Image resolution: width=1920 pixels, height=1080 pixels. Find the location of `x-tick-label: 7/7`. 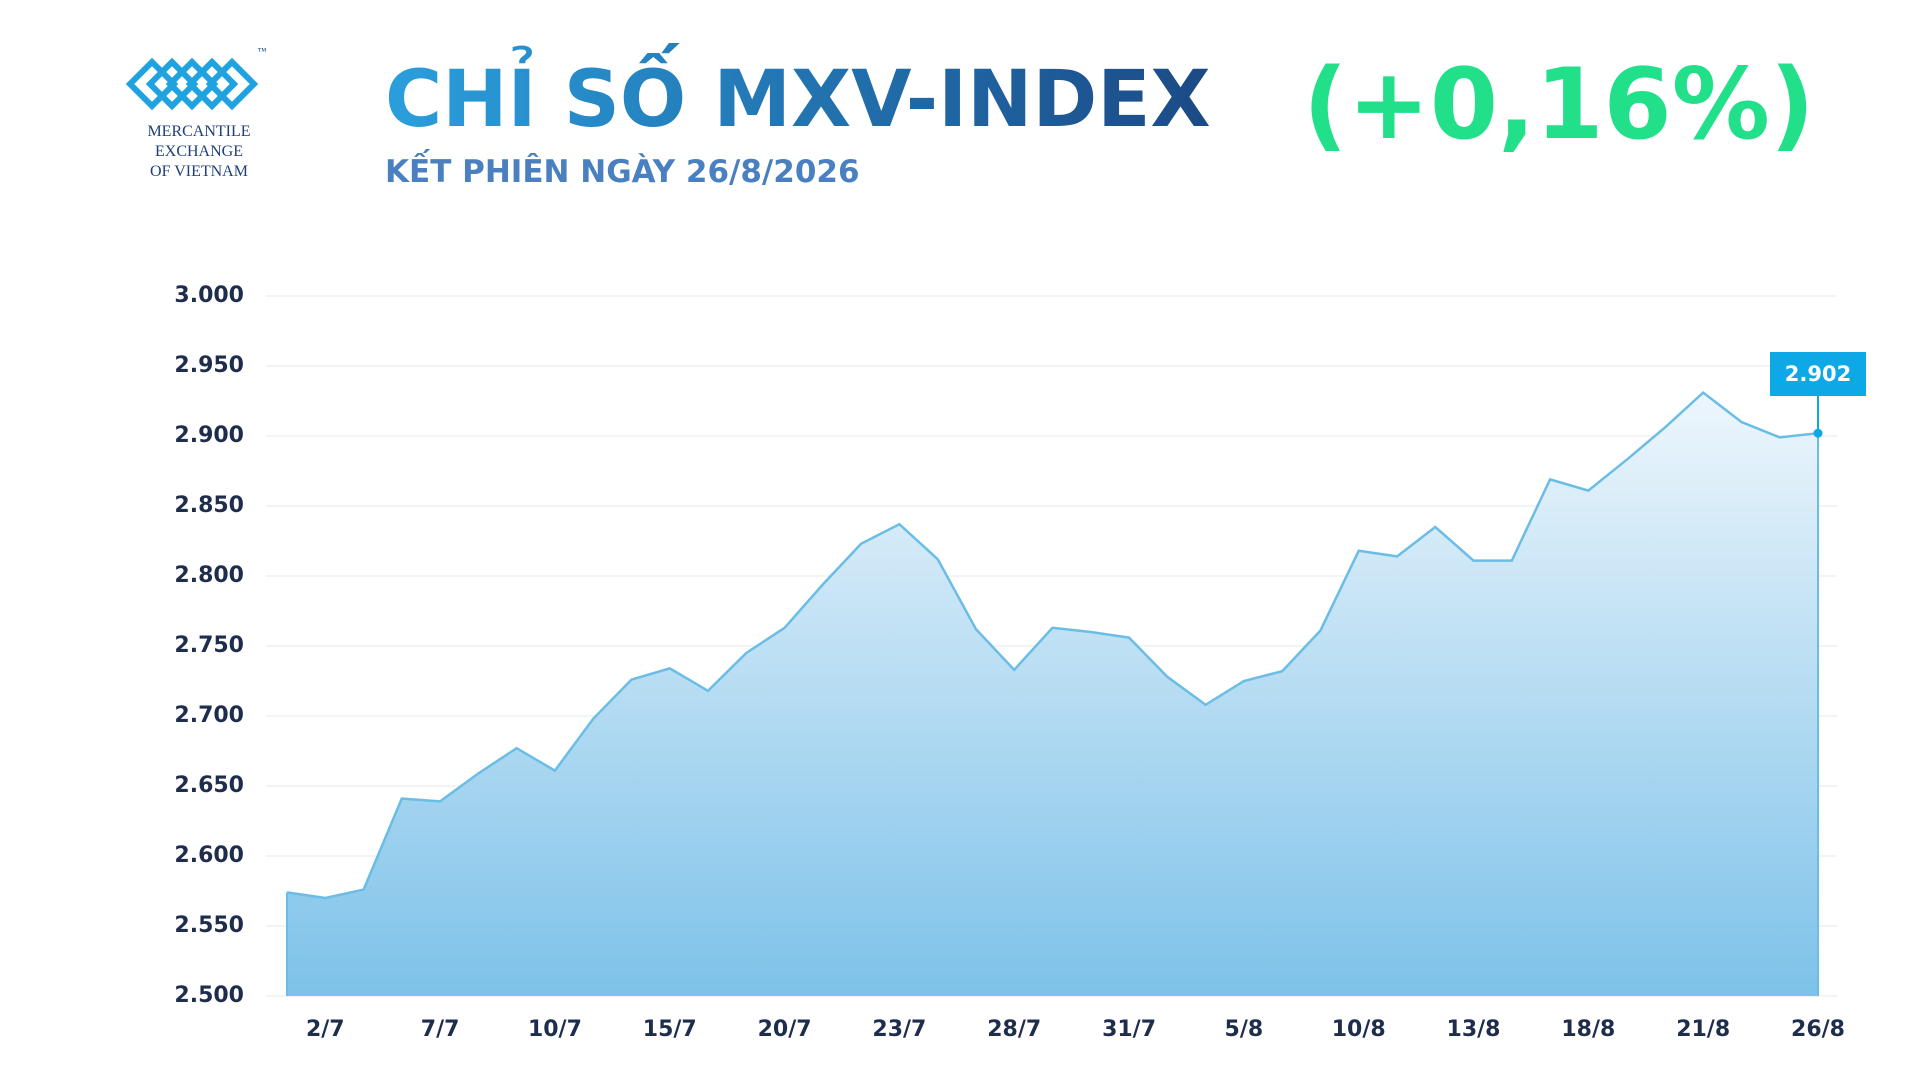

x-tick-label: 7/7 is located at coordinates (440, 1029).